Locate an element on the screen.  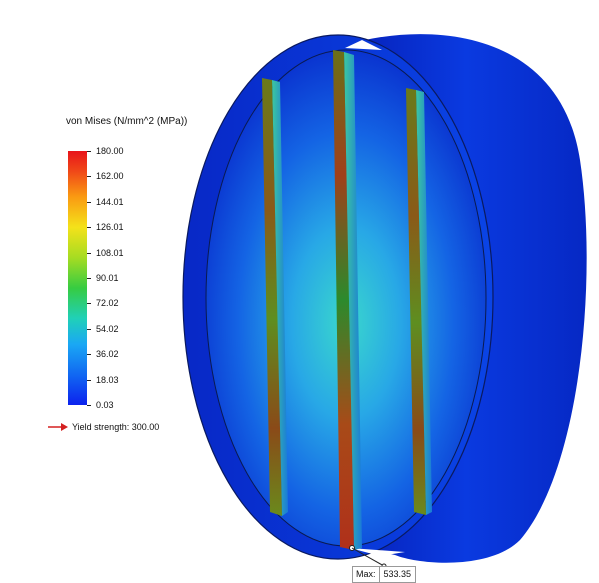
rim-gap-bottom is located at coordinates (377, 552).